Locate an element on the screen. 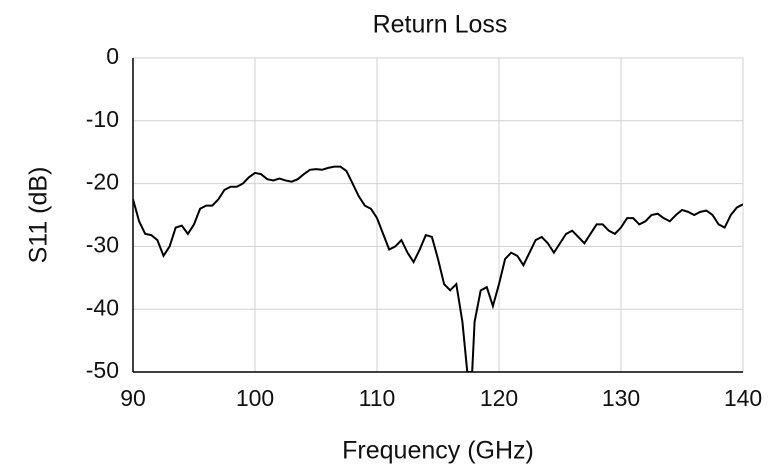 The image size is (783, 471). y-tick-label: -20 is located at coordinates (102, 182).